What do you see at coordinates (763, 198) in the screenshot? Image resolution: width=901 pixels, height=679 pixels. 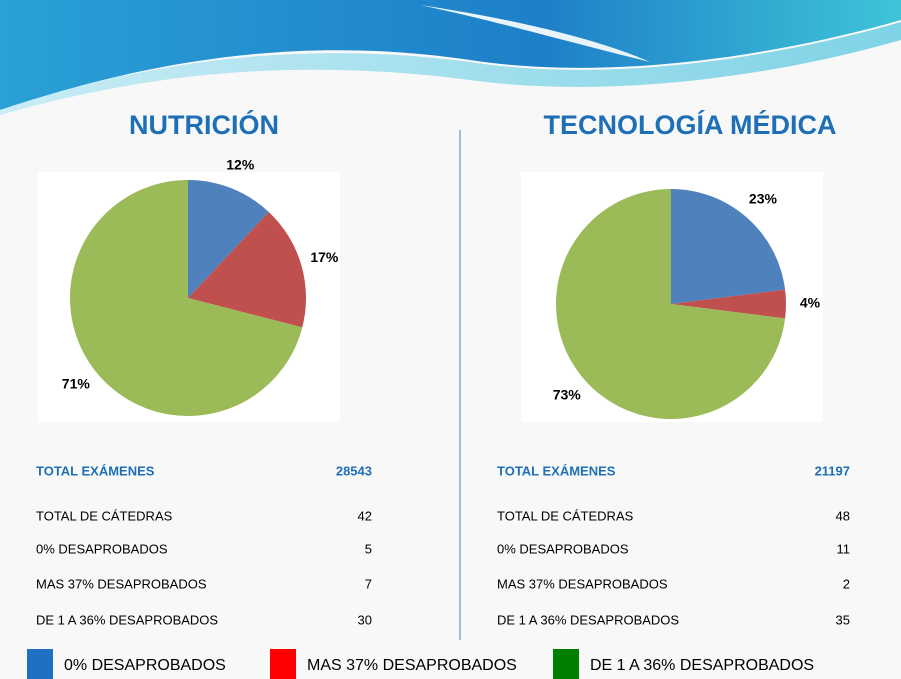 I see `slice-label: 23%` at bounding box center [763, 198].